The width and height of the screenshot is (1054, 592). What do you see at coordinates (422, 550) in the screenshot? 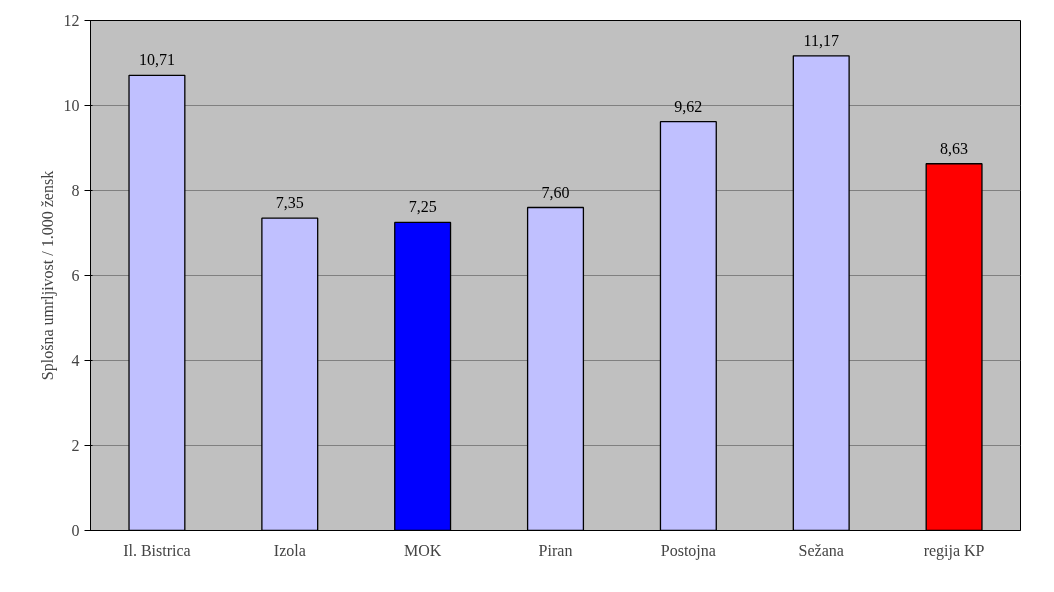
I see `x-tick-label: MOK` at bounding box center [422, 550].